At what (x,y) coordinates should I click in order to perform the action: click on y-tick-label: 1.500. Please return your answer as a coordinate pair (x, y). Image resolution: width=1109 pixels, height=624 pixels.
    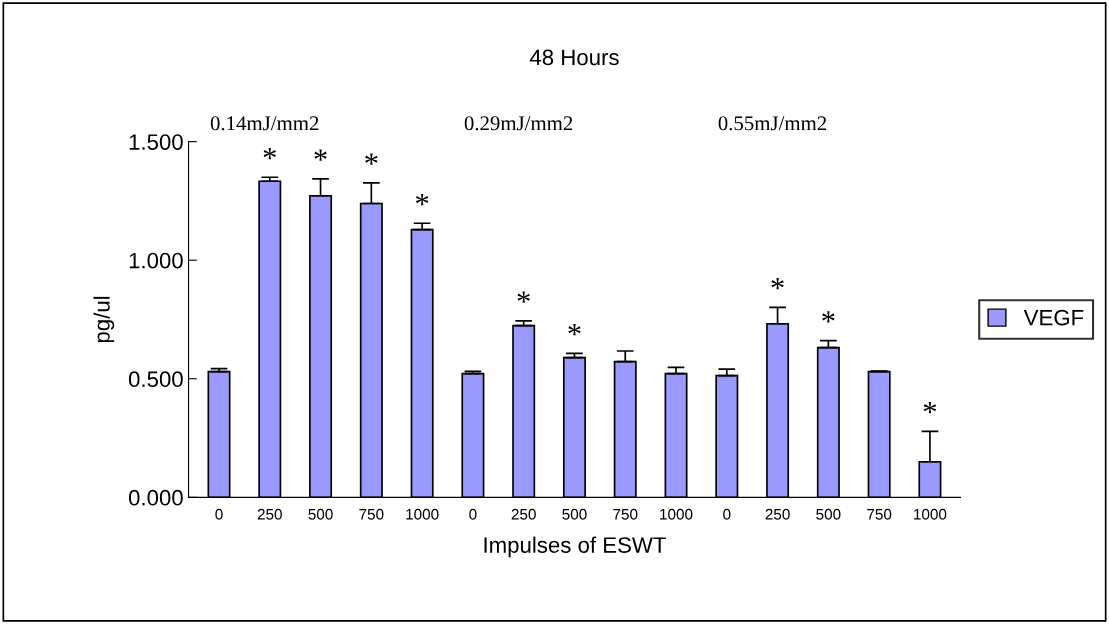
    Looking at the image, I should click on (156, 142).